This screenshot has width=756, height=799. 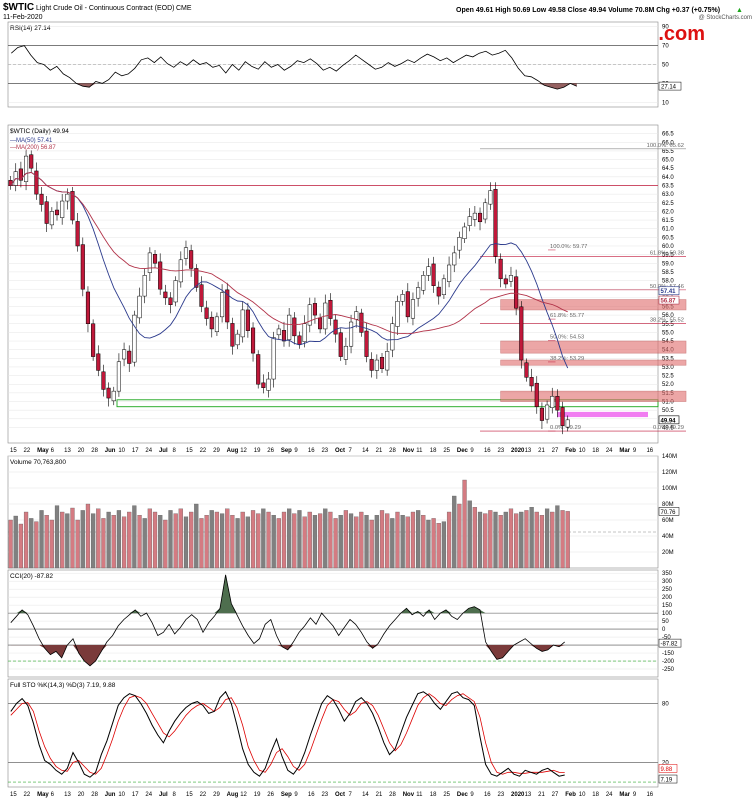 I want to click on fib-level-label: 61.8%: 55.77, so click(x=567, y=316).